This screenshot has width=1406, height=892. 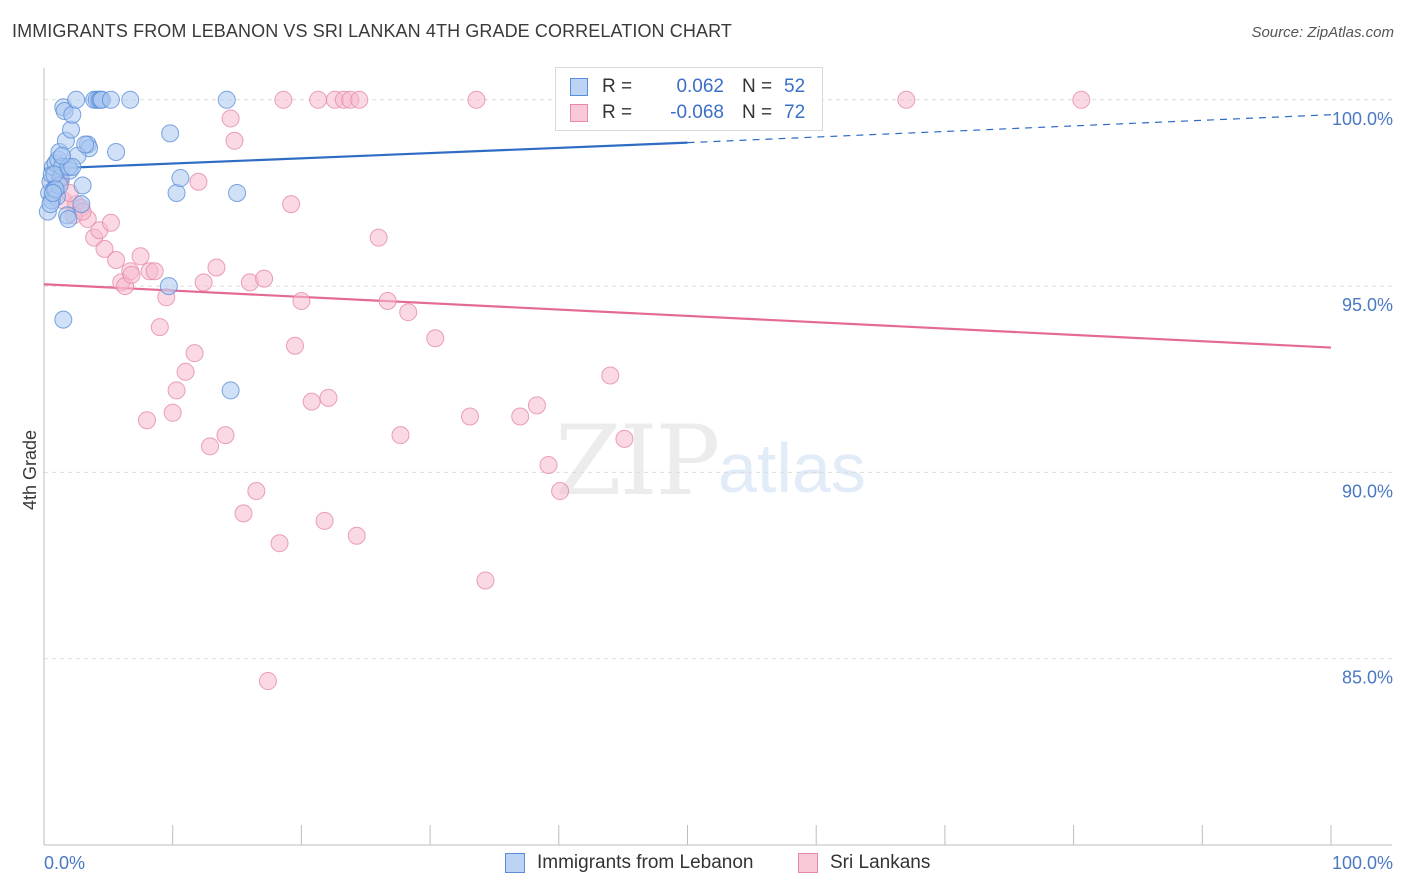 I want to click on legend-n-value: 72, so click(x=795, y=112).